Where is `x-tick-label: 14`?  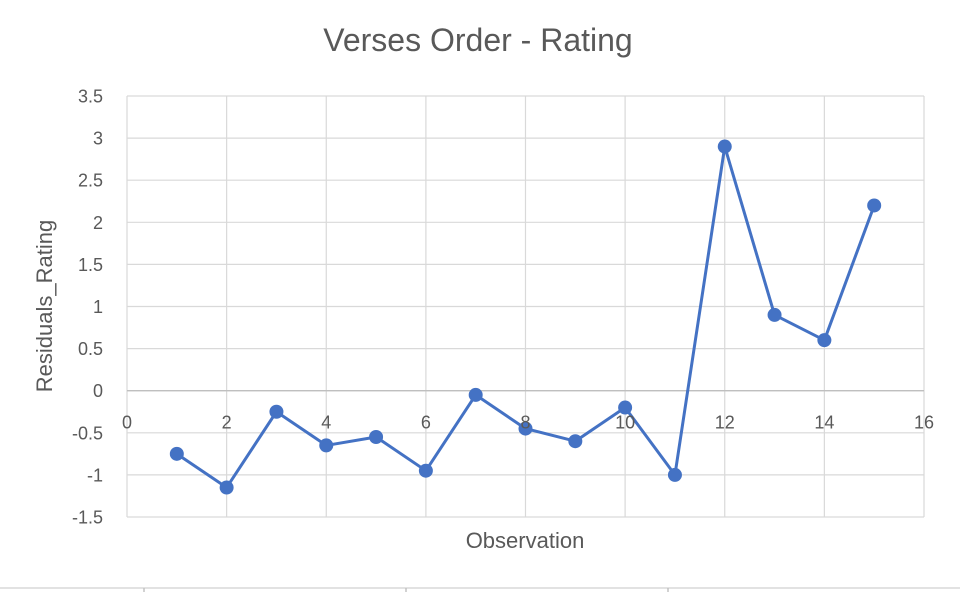
x-tick-label: 14 is located at coordinates (824, 423).